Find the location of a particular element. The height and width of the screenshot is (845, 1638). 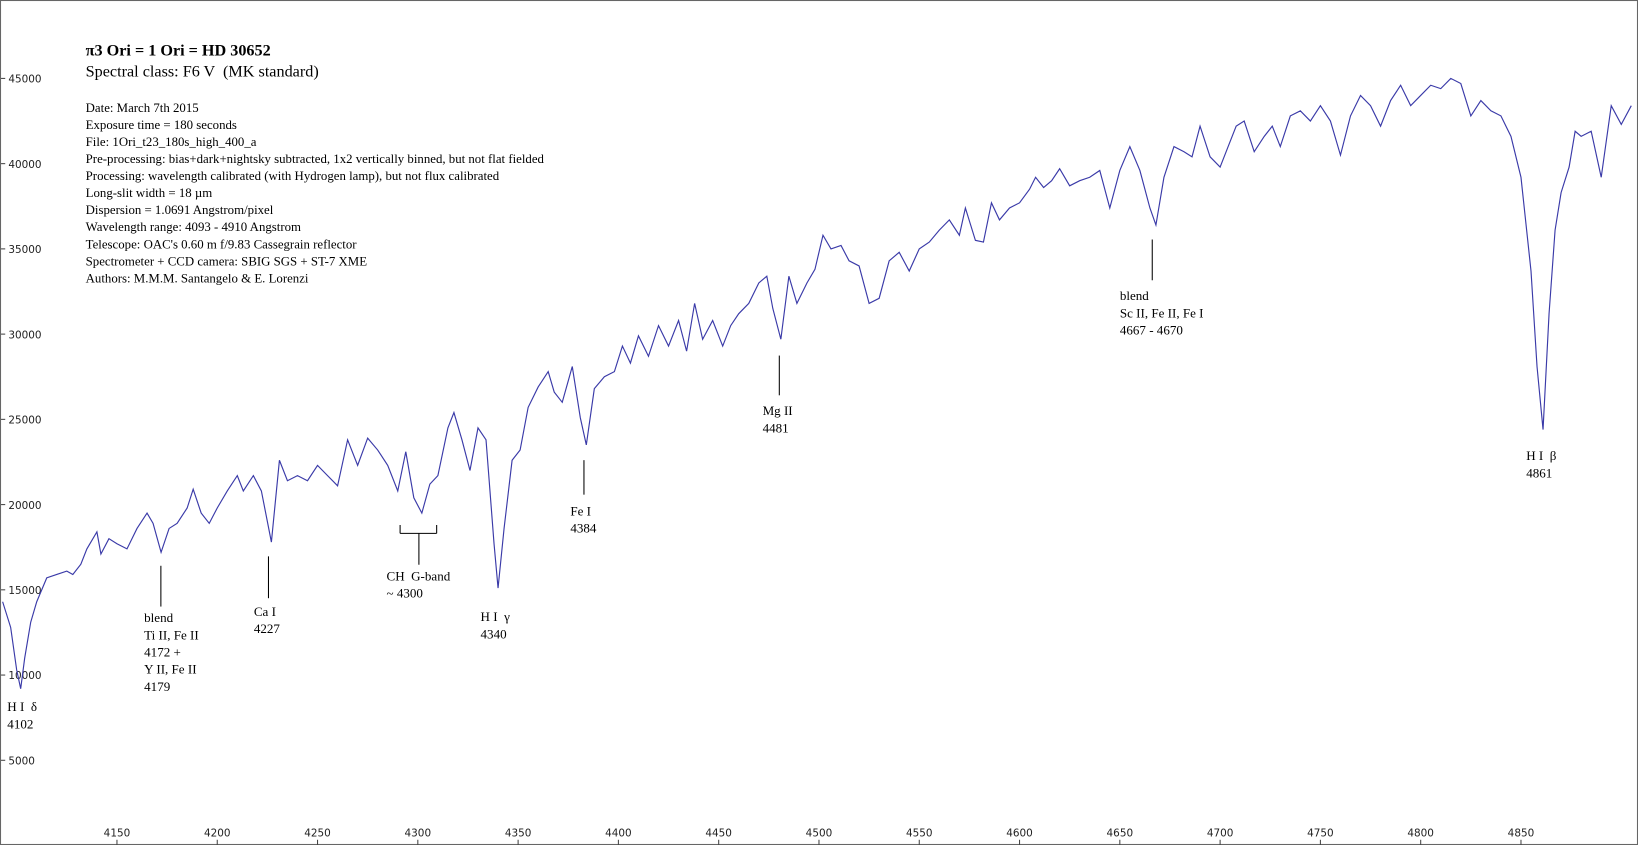

chart-title: π3 Ori = 1 Ori = HD 30652 is located at coordinates (178, 50).